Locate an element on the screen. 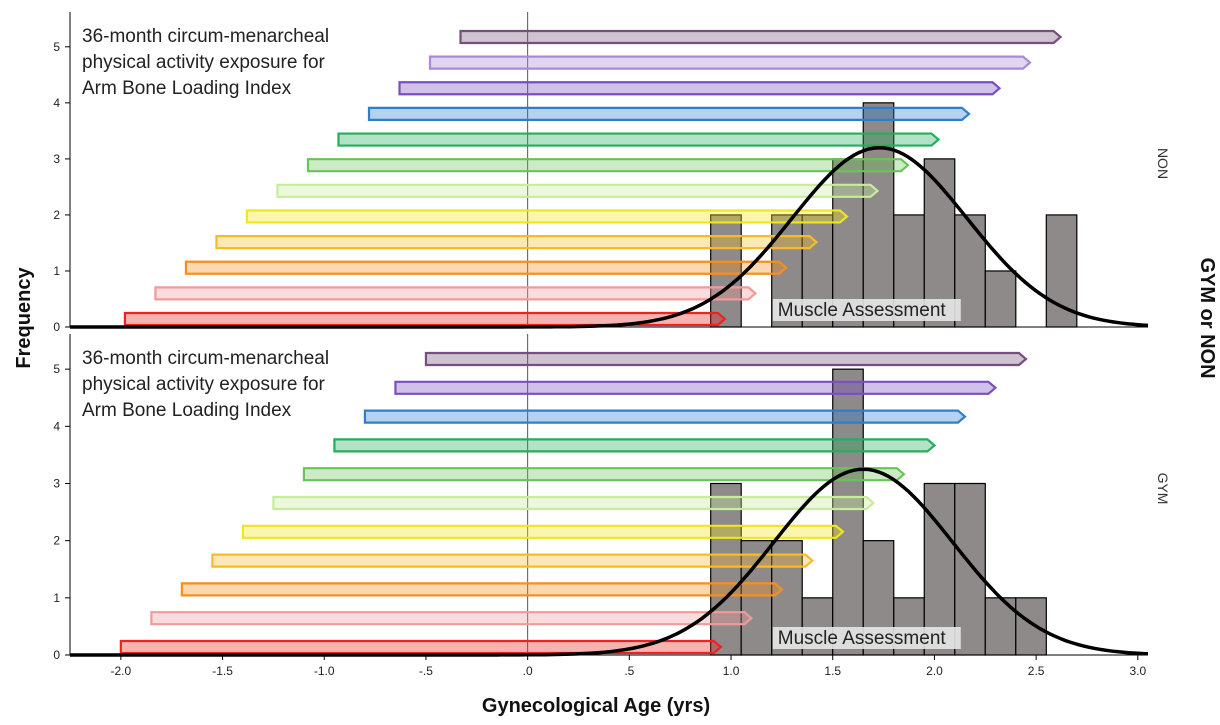 This screenshot has height=725, width=1220. x-tick-label: 1.0 is located at coordinates (731, 671).